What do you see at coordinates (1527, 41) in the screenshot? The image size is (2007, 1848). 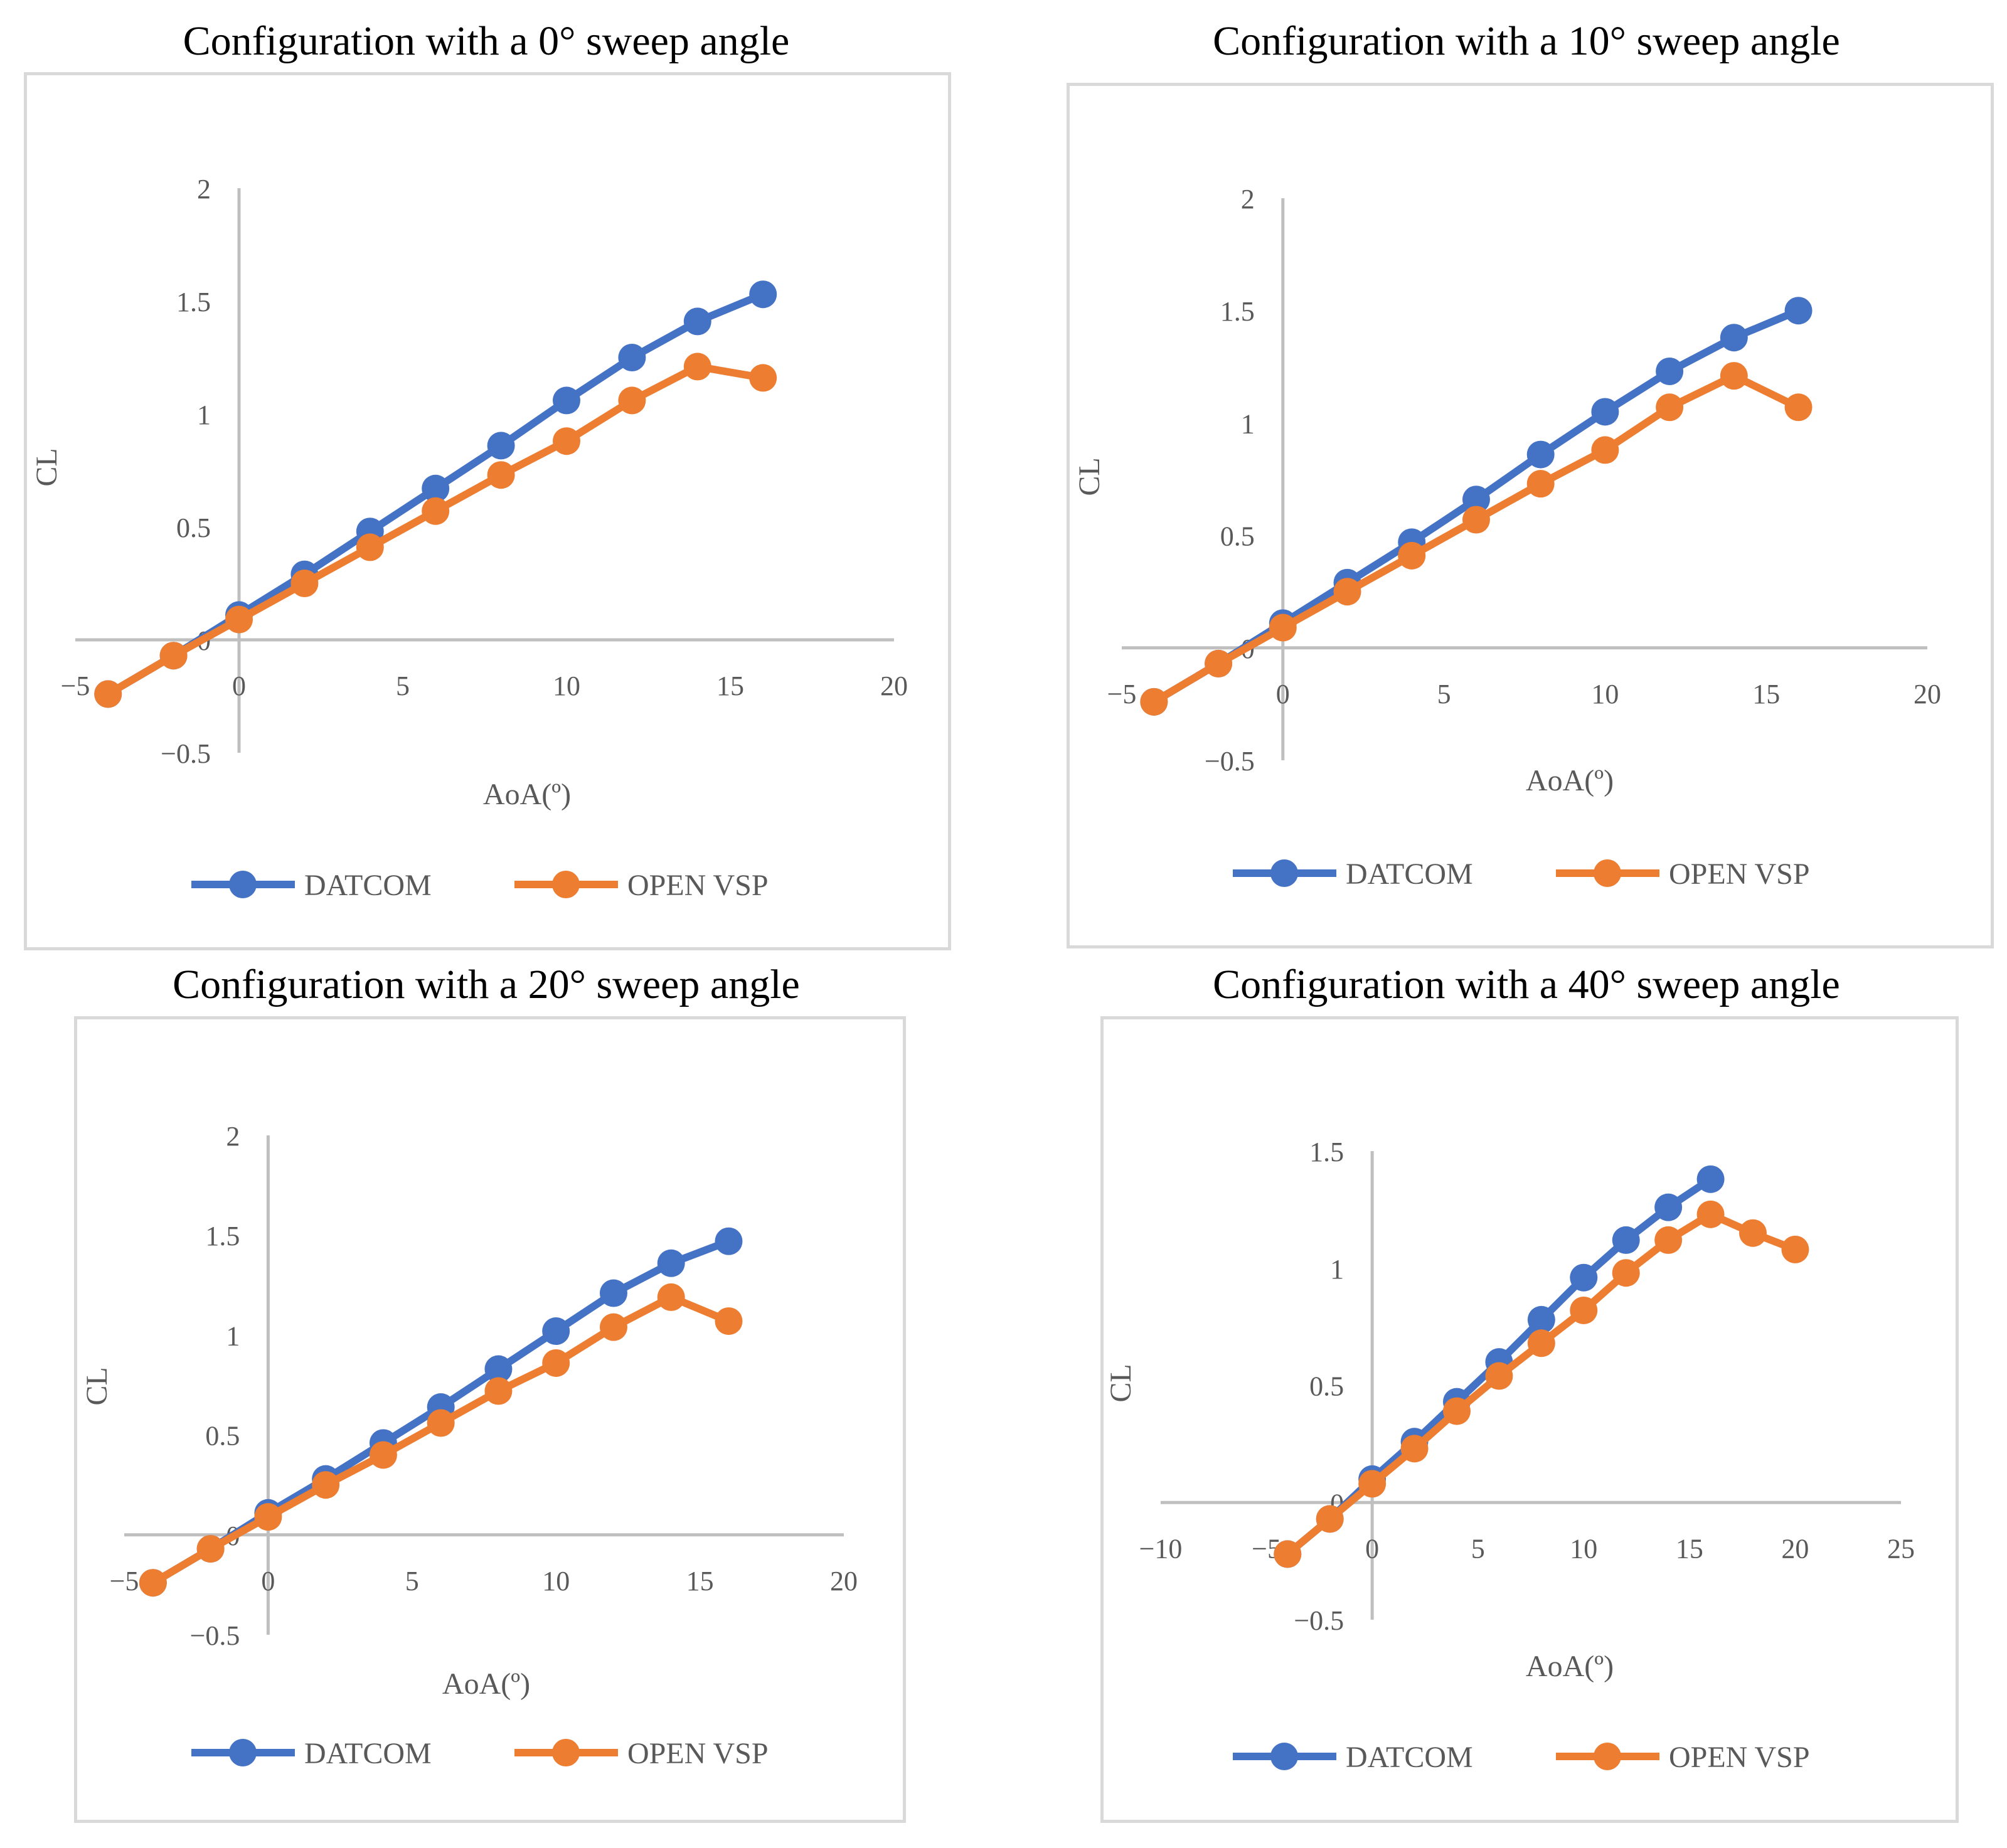 I see `chart-title: Configuration with a 10° sweep angle` at bounding box center [1527, 41].